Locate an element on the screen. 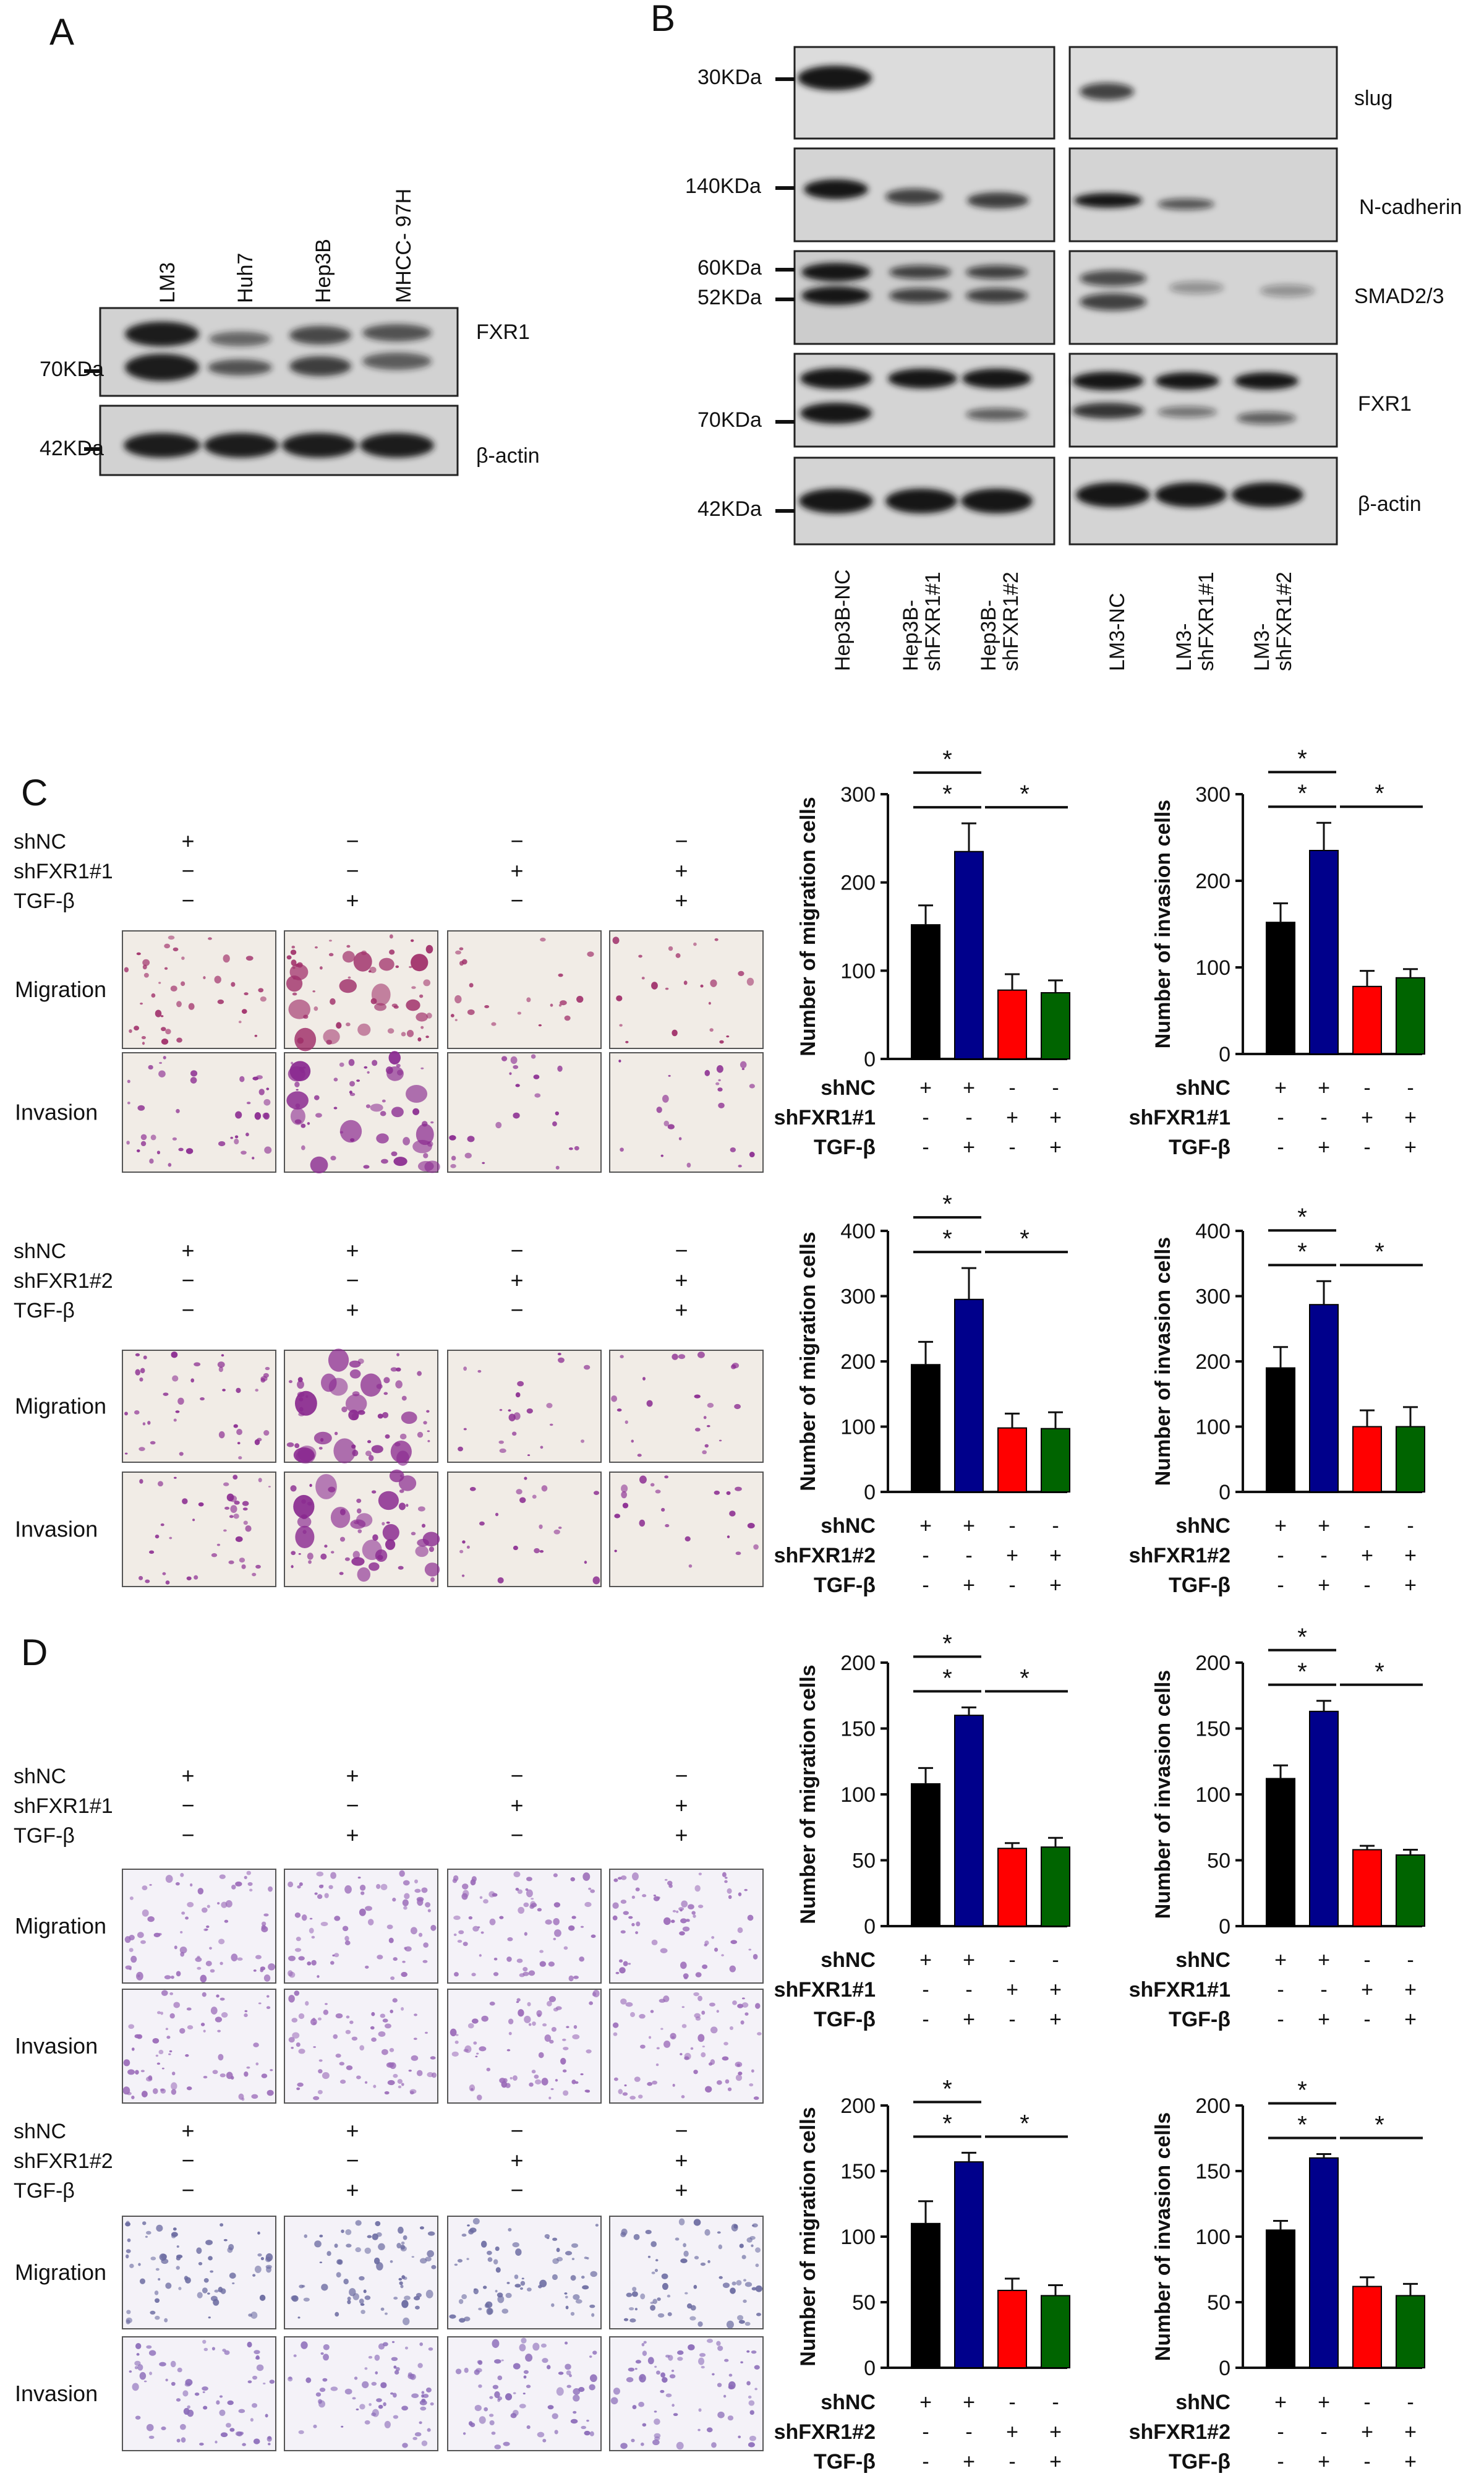 This screenshot has width=1484, height=2489. lane-label: Hep3B-NC is located at coordinates (843, 620).